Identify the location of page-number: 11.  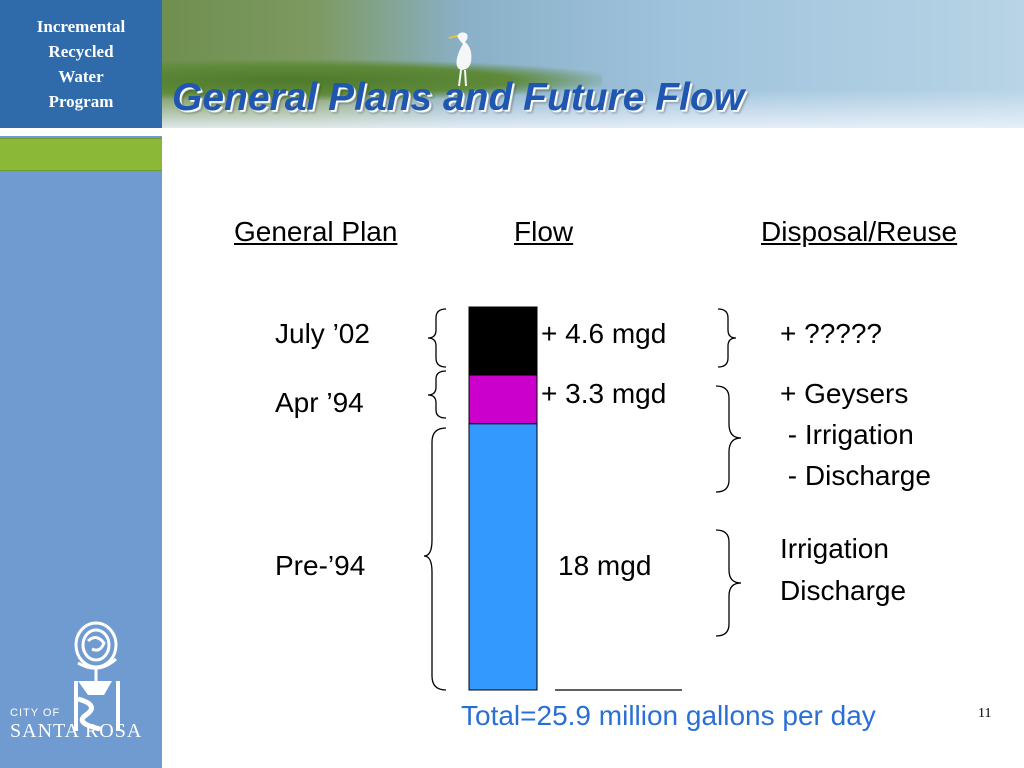
(985, 713).